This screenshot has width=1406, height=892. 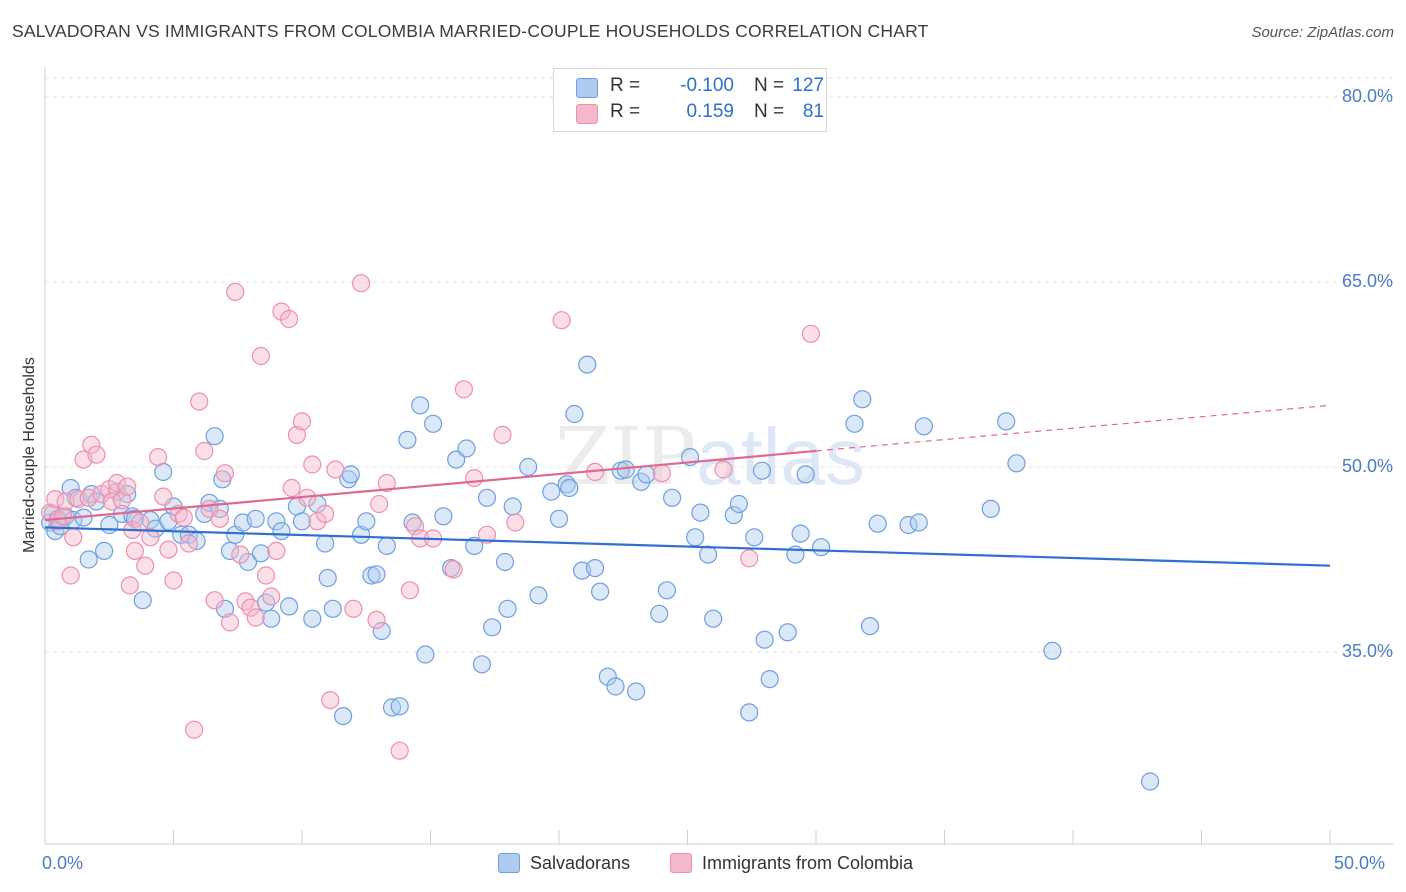 I want to click on n-value: 127, so click(x=808, y=85).